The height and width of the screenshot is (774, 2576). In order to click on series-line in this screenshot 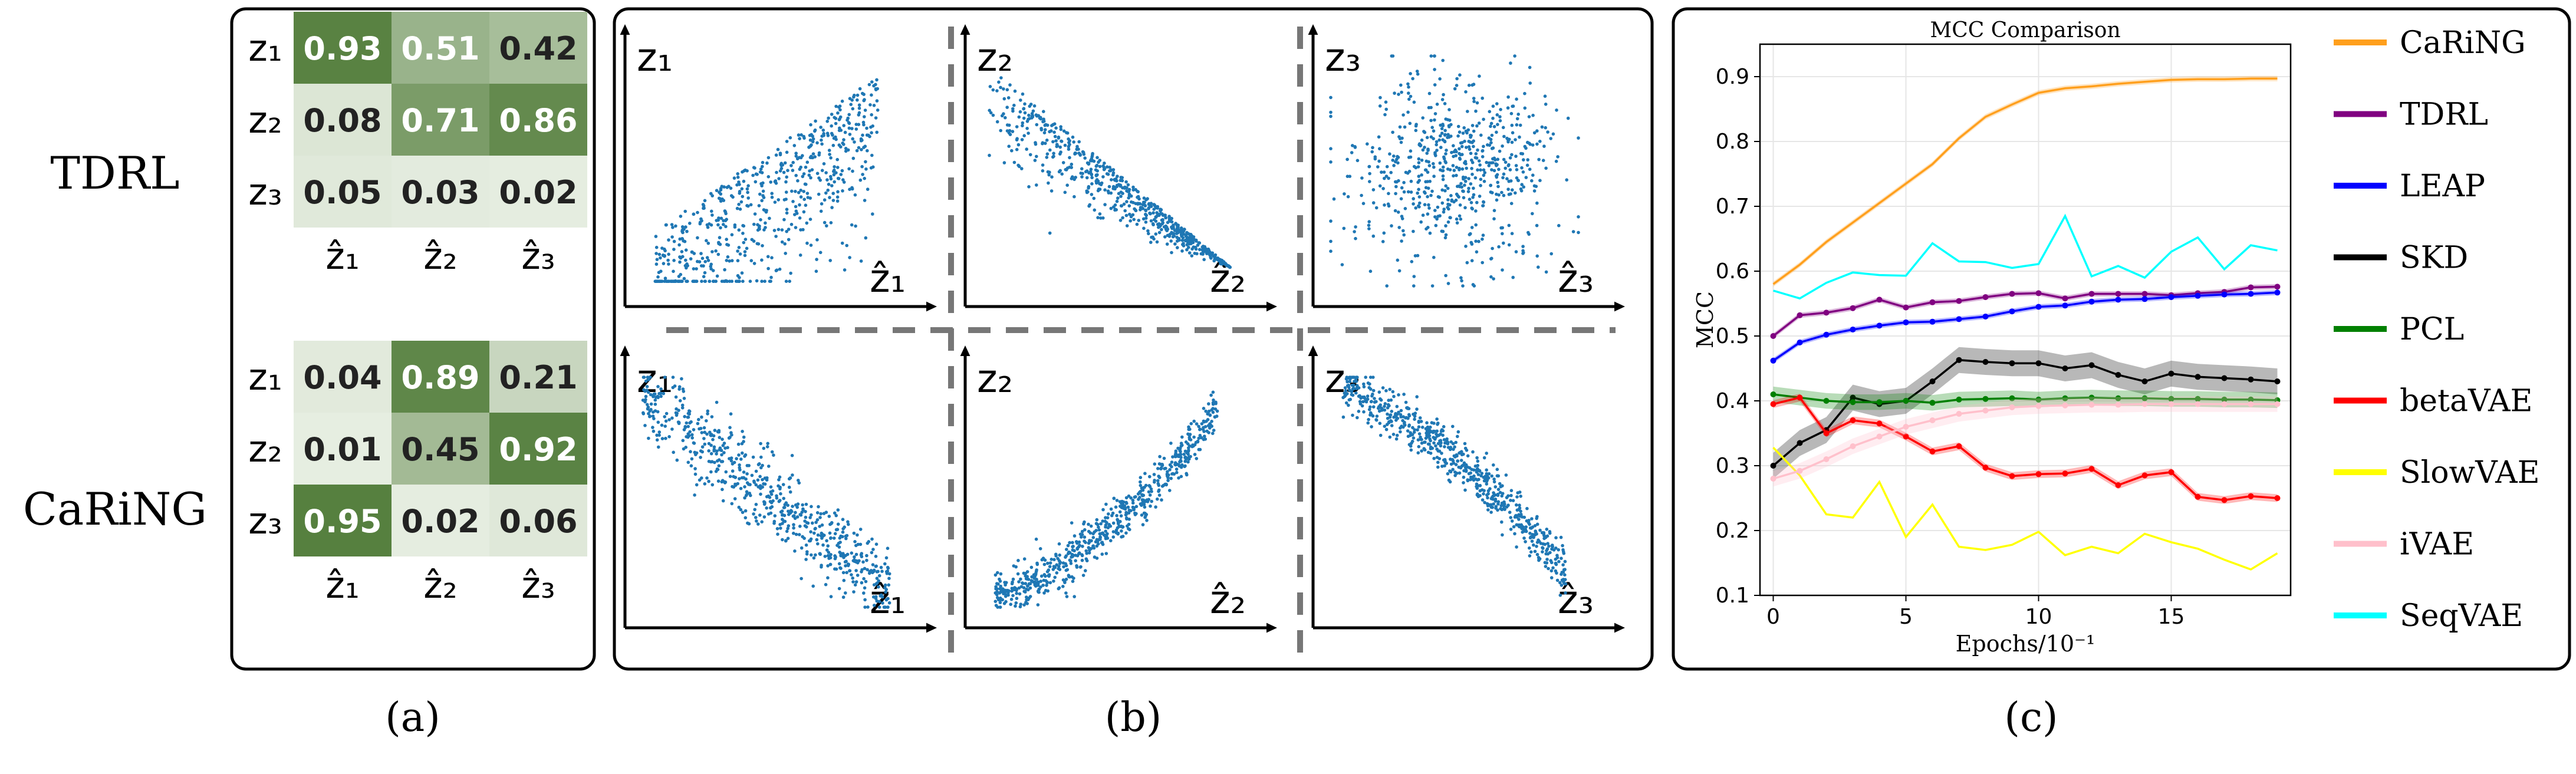, I will do `click(2026, 441)`.